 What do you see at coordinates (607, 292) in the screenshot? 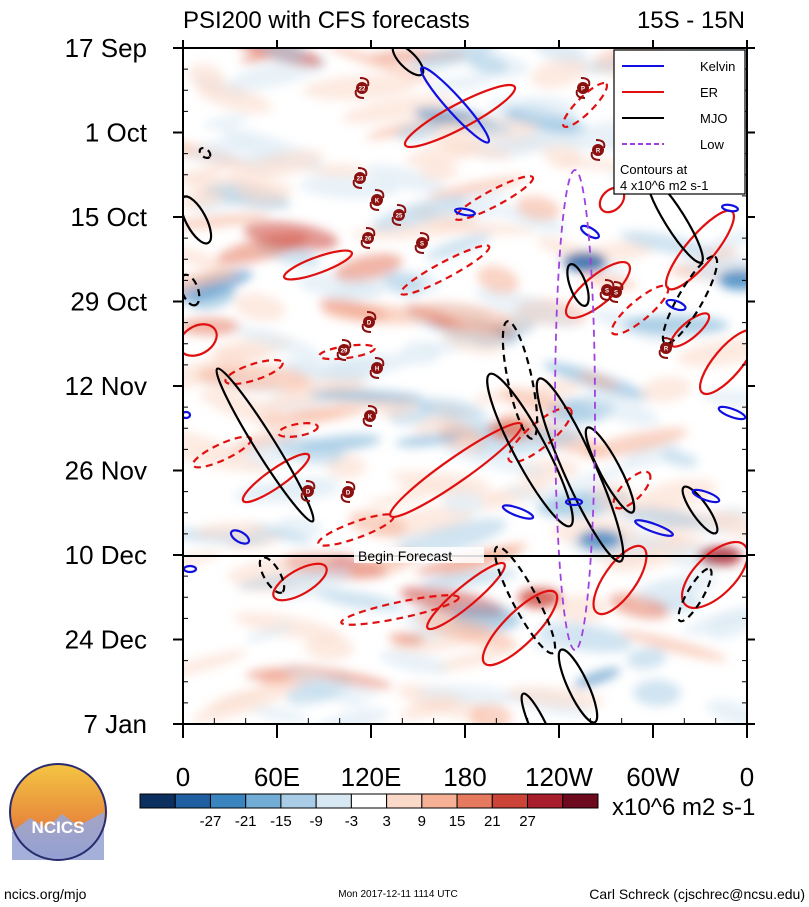
I see `storm-label: S` at bounding box center [607, 292].